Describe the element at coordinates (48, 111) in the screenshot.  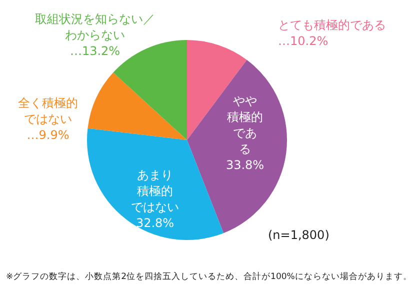
I see `slice-label: 全く積極的ではない` at that location.